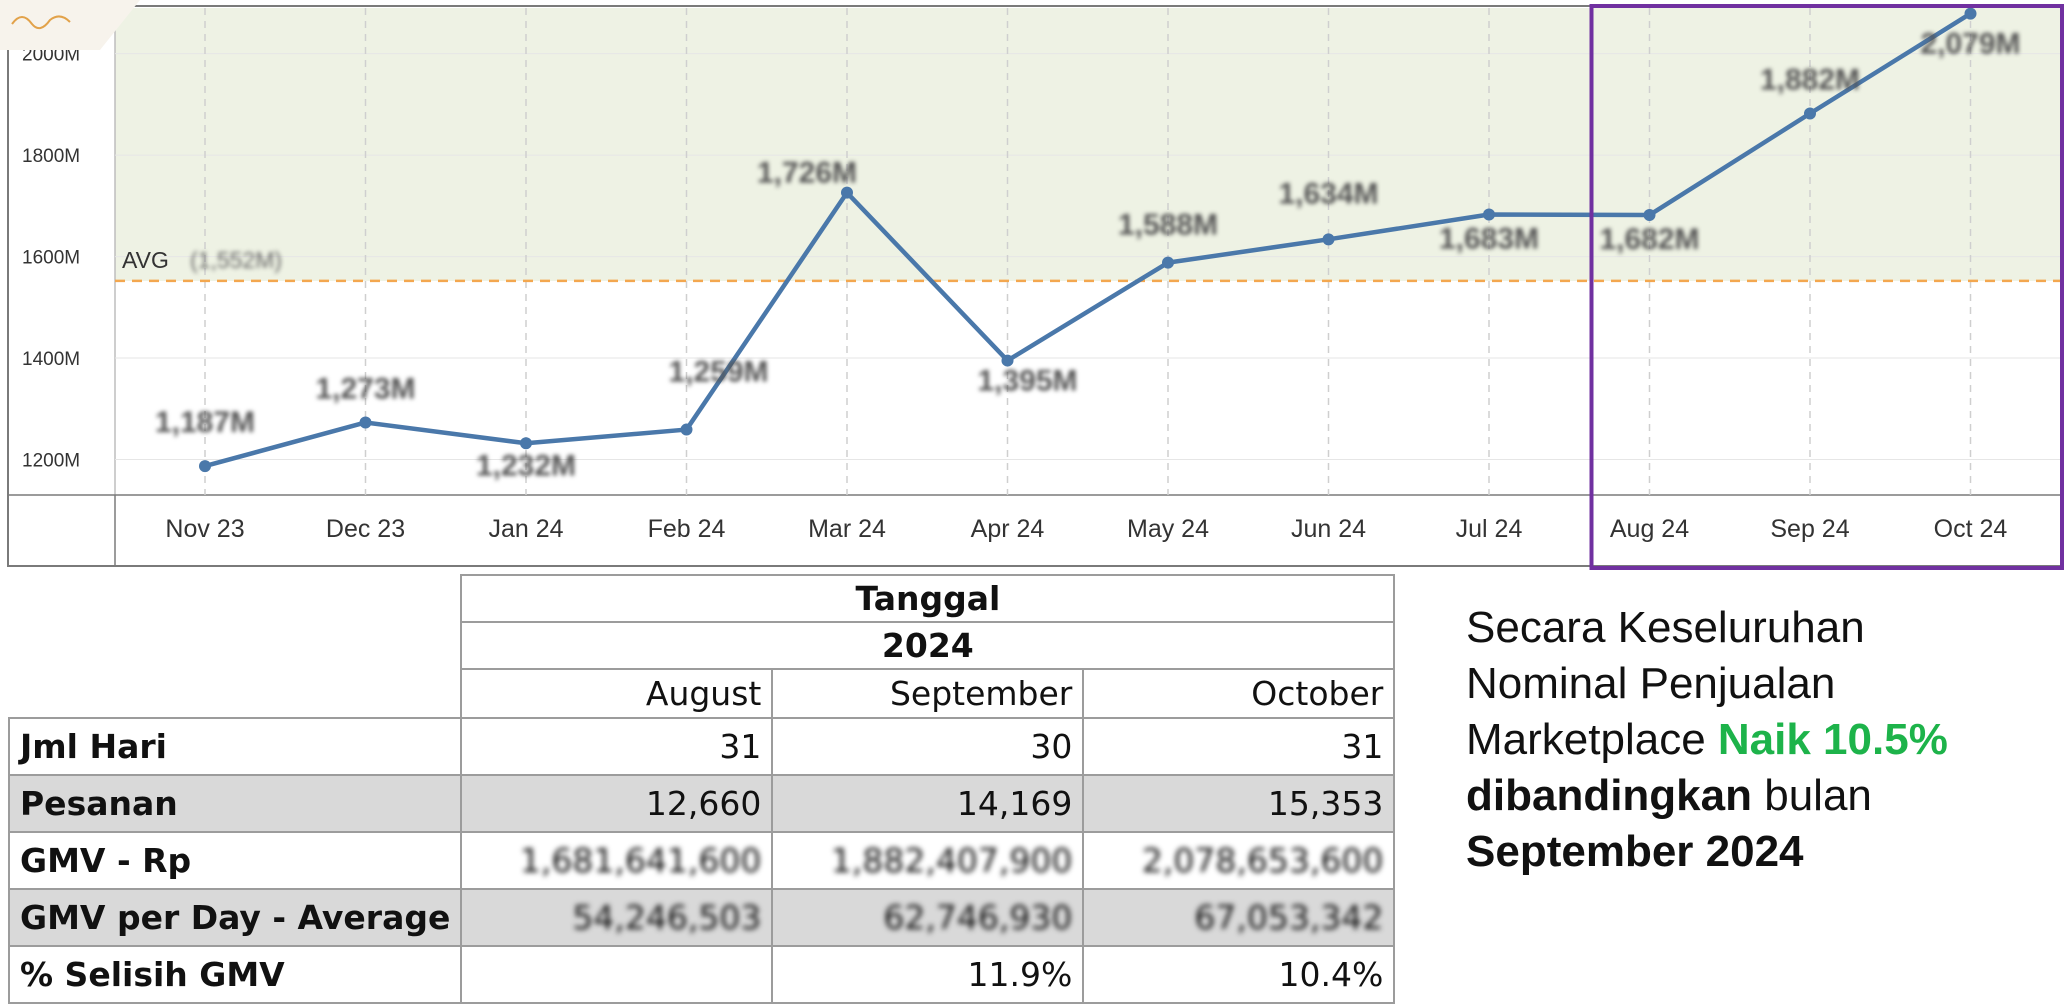  I want to click on average-value-label: (1,552M), so click(236, 260).